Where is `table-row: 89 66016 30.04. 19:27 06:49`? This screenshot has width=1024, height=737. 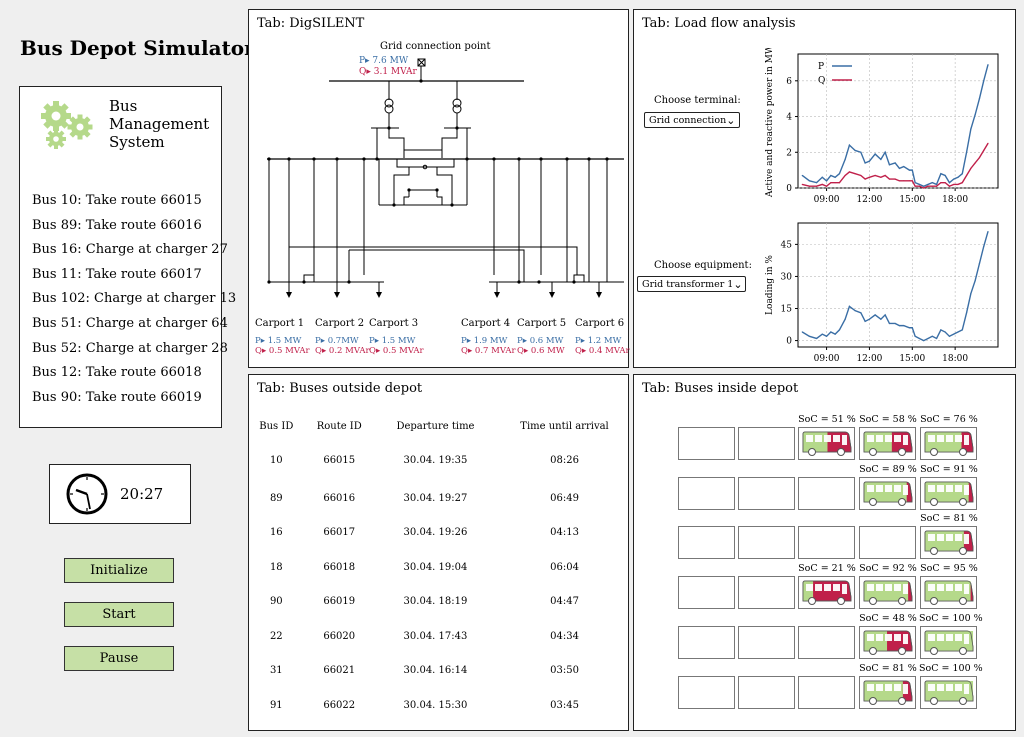 table-row: 89 66016 30.04. 19:27 06:49 is located at coordinates (441, 498).